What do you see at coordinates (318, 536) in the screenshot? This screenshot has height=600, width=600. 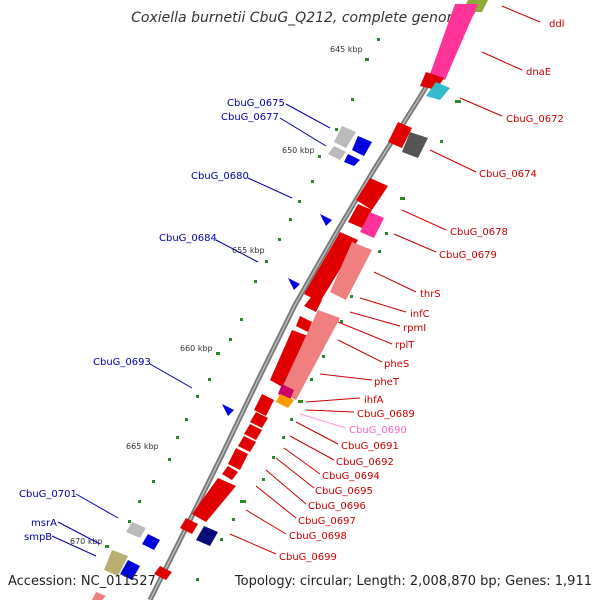 I see `gene-label: CbuG_0698` at bounding box center [318, 536].